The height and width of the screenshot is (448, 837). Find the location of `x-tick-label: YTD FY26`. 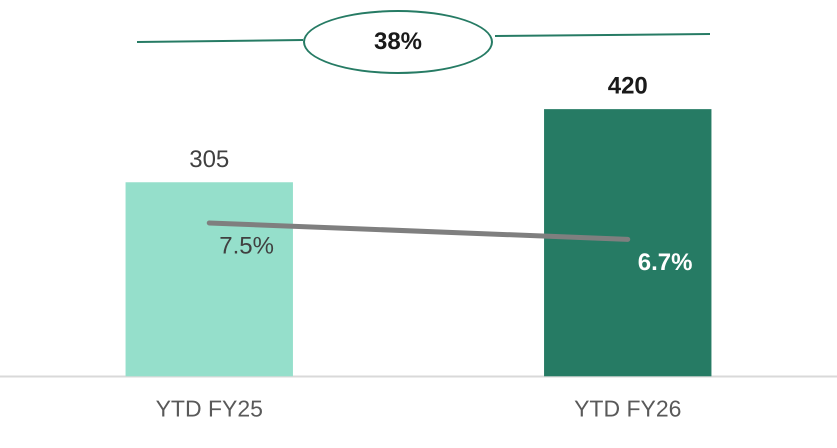

x-tick-label: YTD FY26 is located at coordinates (628, 409).